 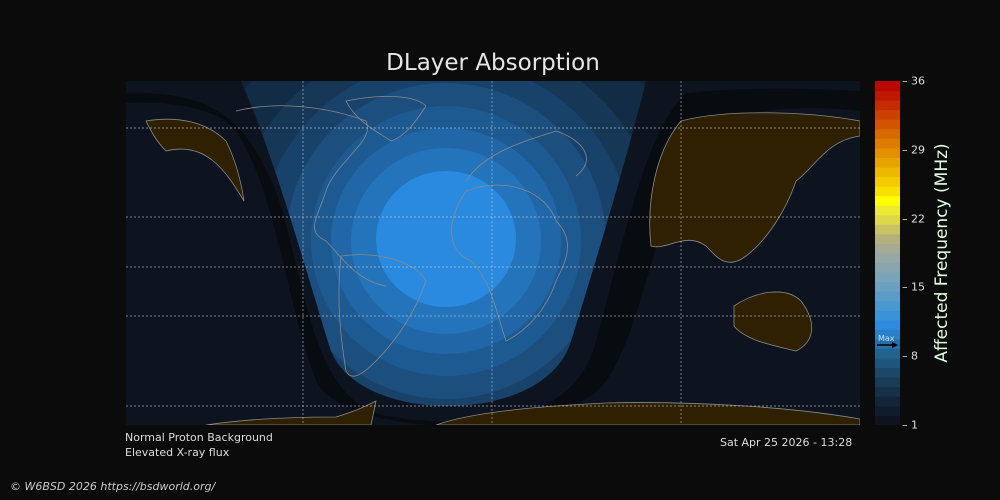 I want to click on colorbar-label: Affected Frequency (MHz), so click(x=942, y=253).